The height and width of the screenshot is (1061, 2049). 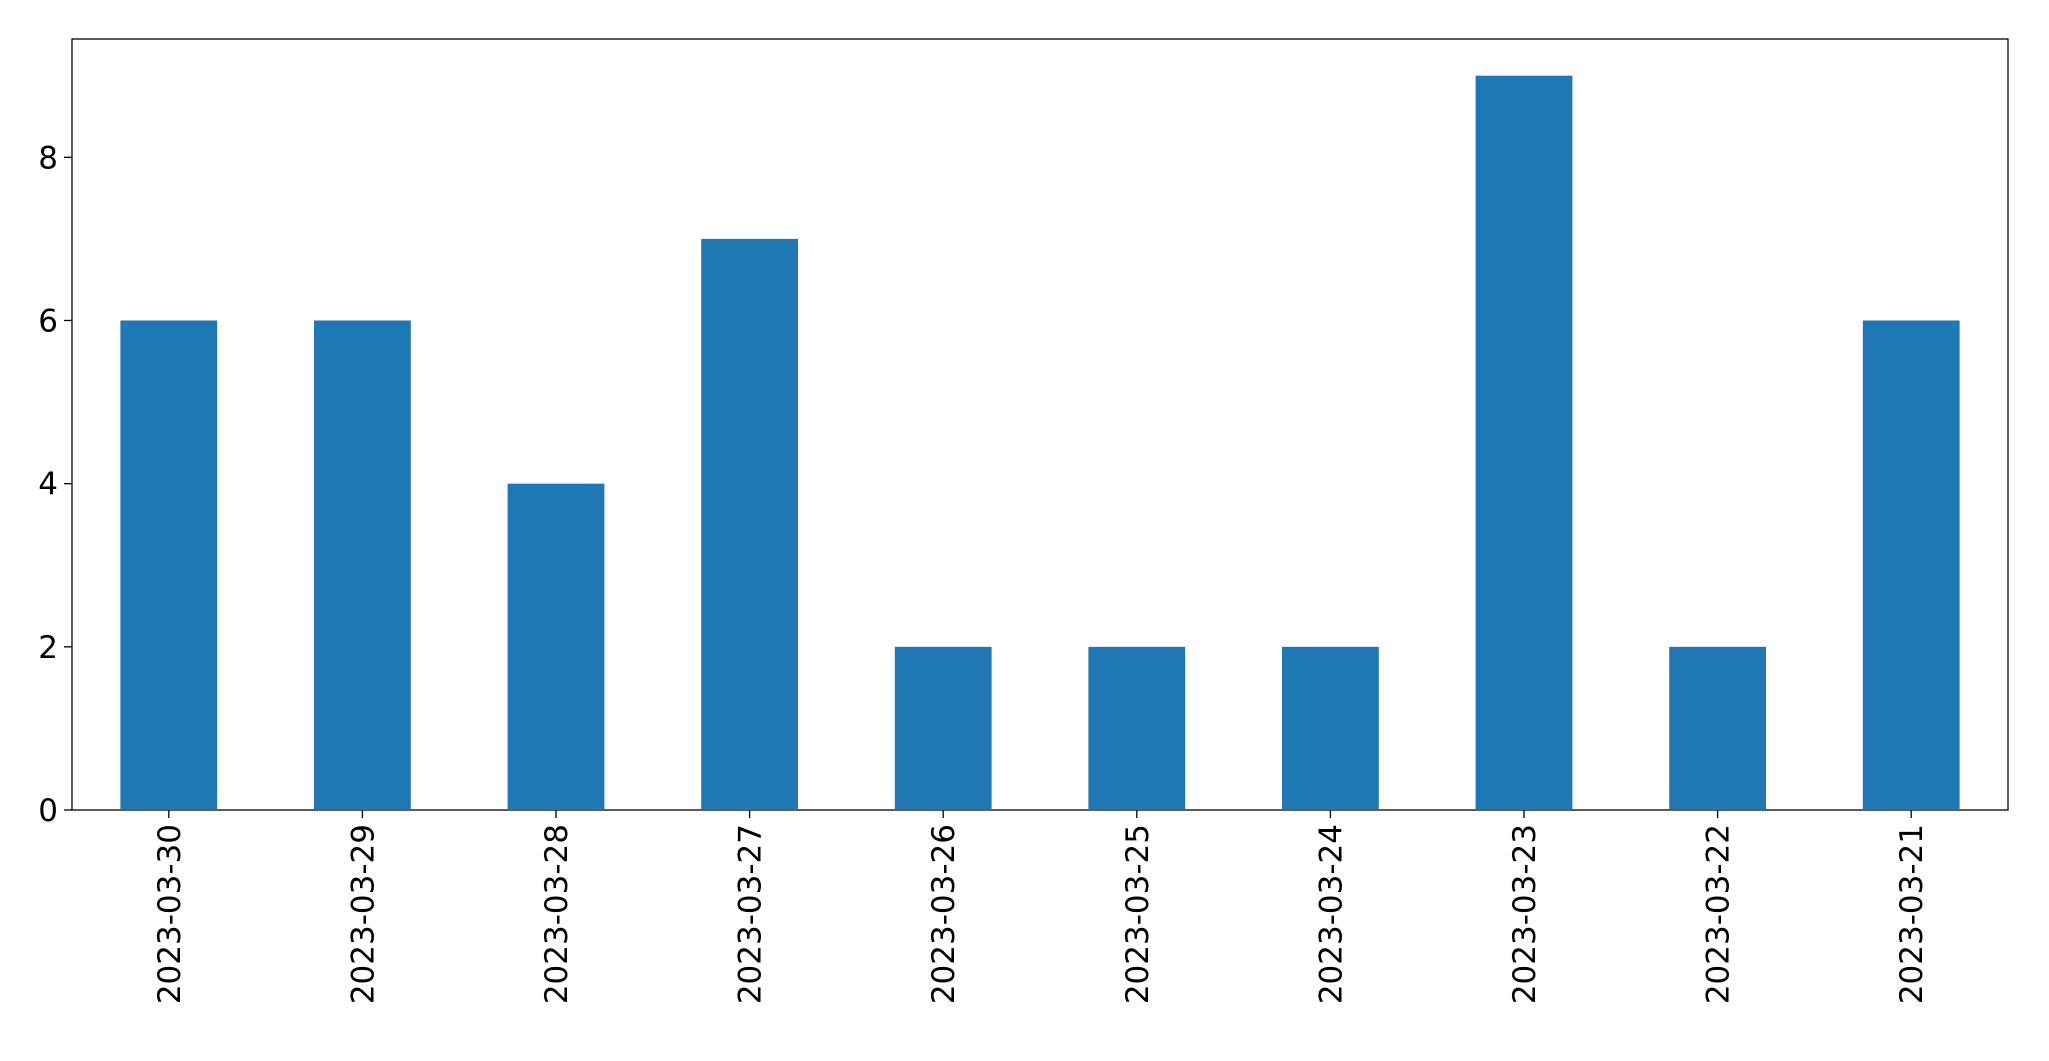 What do you see at coordinates (1138, 914) in the screenshot?
I see `x-tick-label: 2023-03-25` at bounding box center [1138, 914].